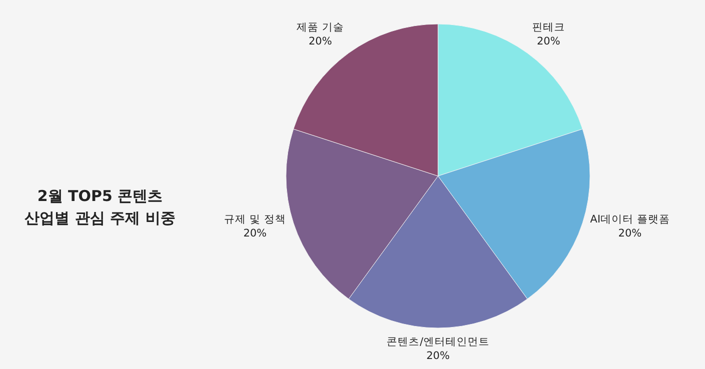 The width and height of the screenshot is (705, 369). Describe the element at coordinates (255, 219) in the screenshot. I see `slice-label: 규제 및 정책` at that location.